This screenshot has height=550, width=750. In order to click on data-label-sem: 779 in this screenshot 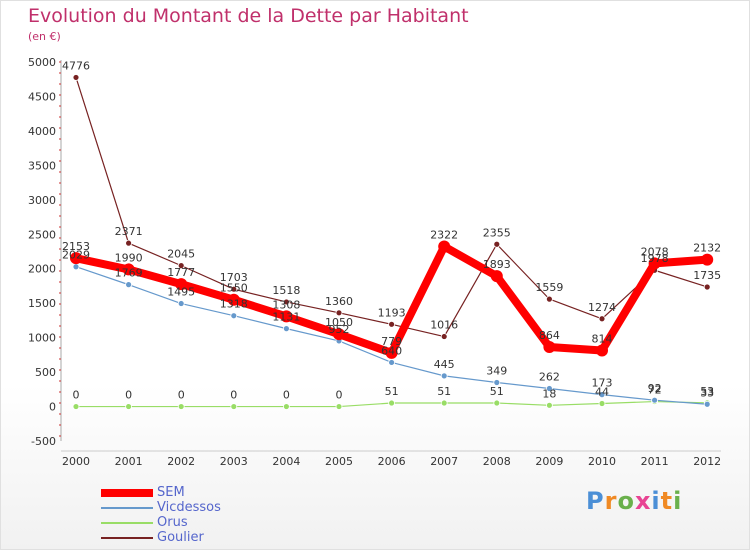, I will do `click(391, 341)`.